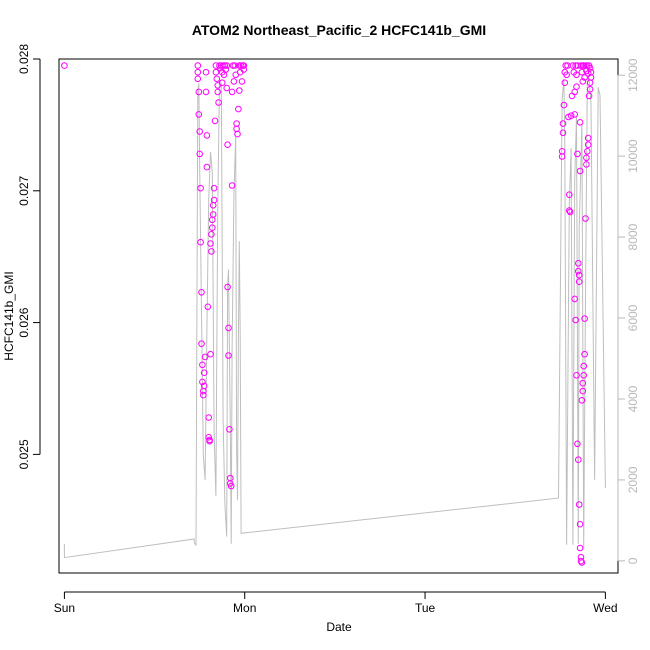 This screenshot has width=650, height=650. What do you see at coordinates (633, 560) in the screenshot?
I see `y2-tick-label: 0` at bounding box center [633, 560].